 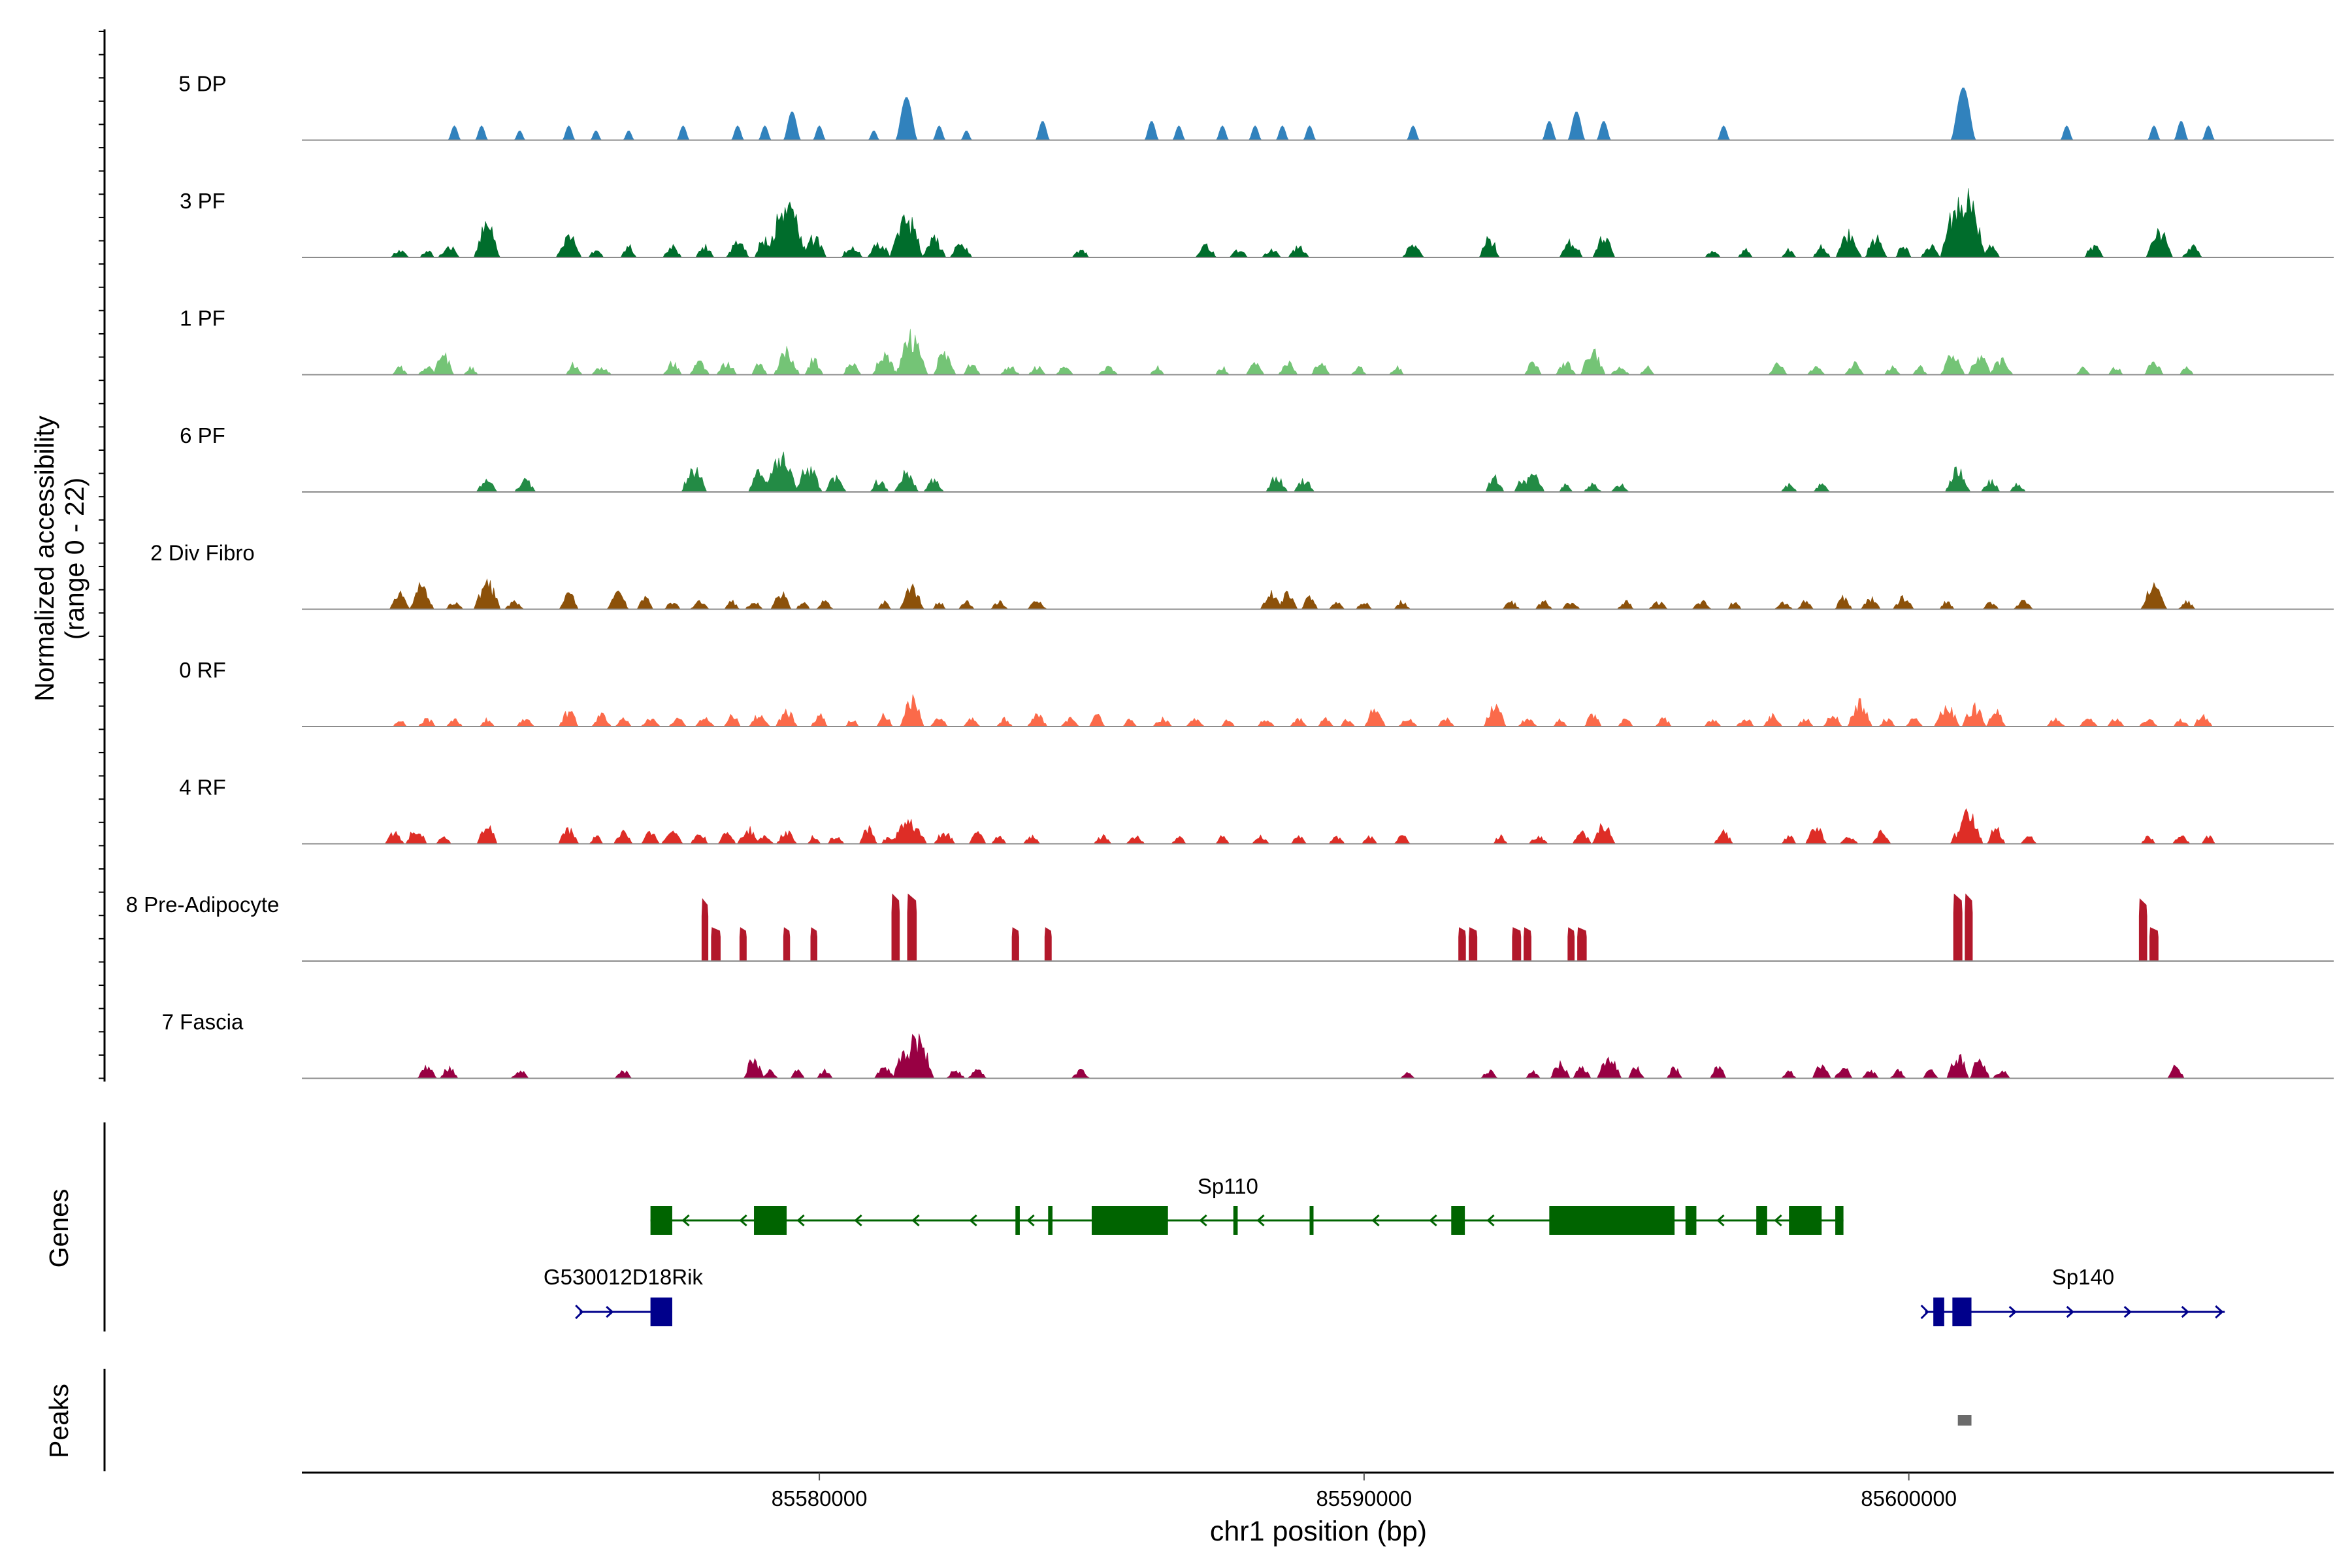 I want to click on track-label-1-pf: 1 PF, so click(x=202, y=318).